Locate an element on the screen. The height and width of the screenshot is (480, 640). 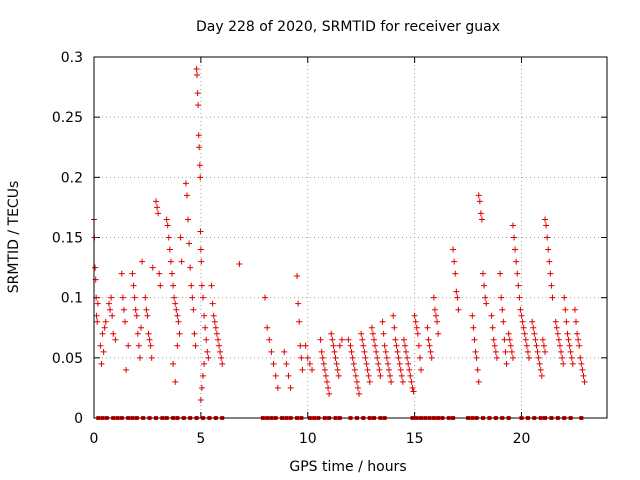
x-tick-label: 10 is located at coordinates (308, 439).